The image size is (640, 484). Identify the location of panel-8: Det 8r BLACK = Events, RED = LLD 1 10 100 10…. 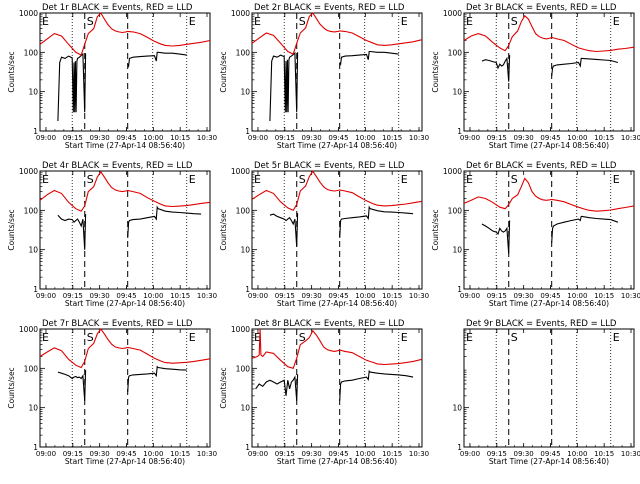
(324, 392).